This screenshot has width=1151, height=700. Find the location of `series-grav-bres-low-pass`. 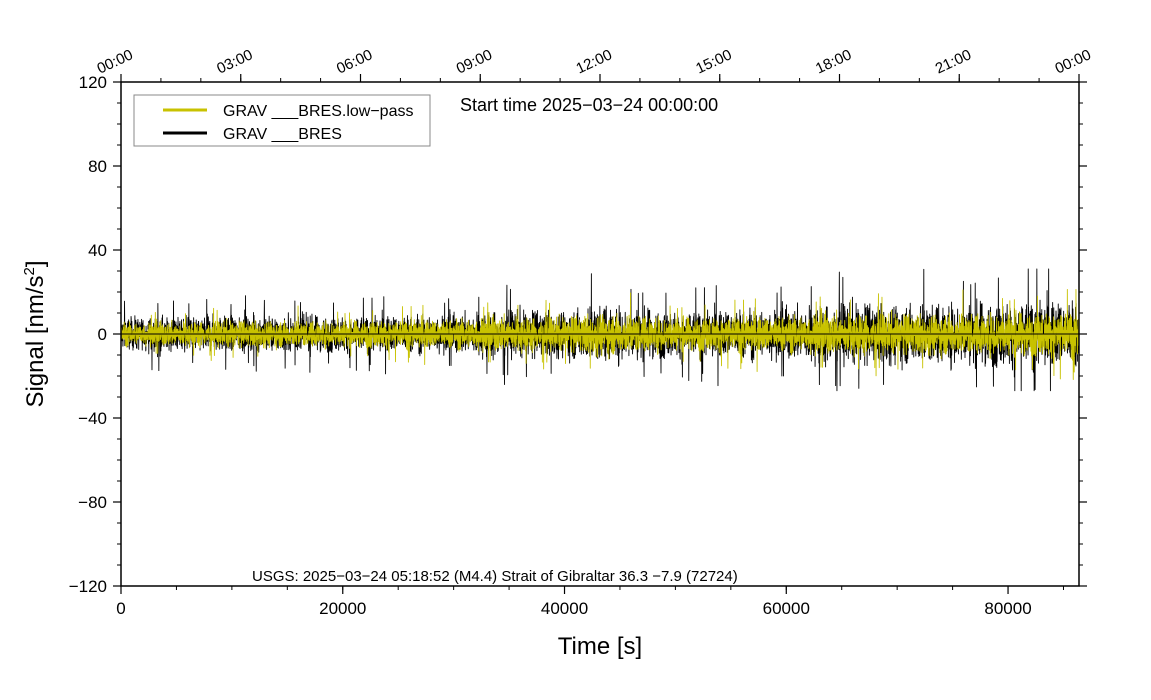

series-grav-bres-low-pass is located at coordinates (600, 334).